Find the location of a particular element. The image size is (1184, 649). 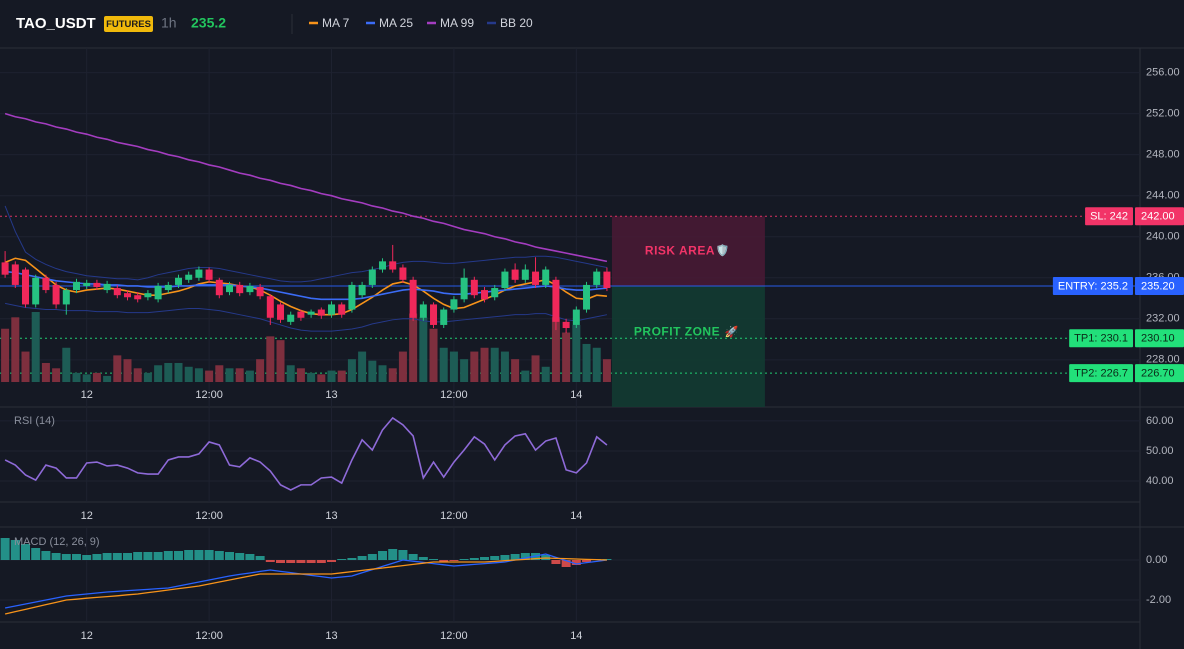

y-tick-label: 256.00 is located at coordinates (1163, 73).